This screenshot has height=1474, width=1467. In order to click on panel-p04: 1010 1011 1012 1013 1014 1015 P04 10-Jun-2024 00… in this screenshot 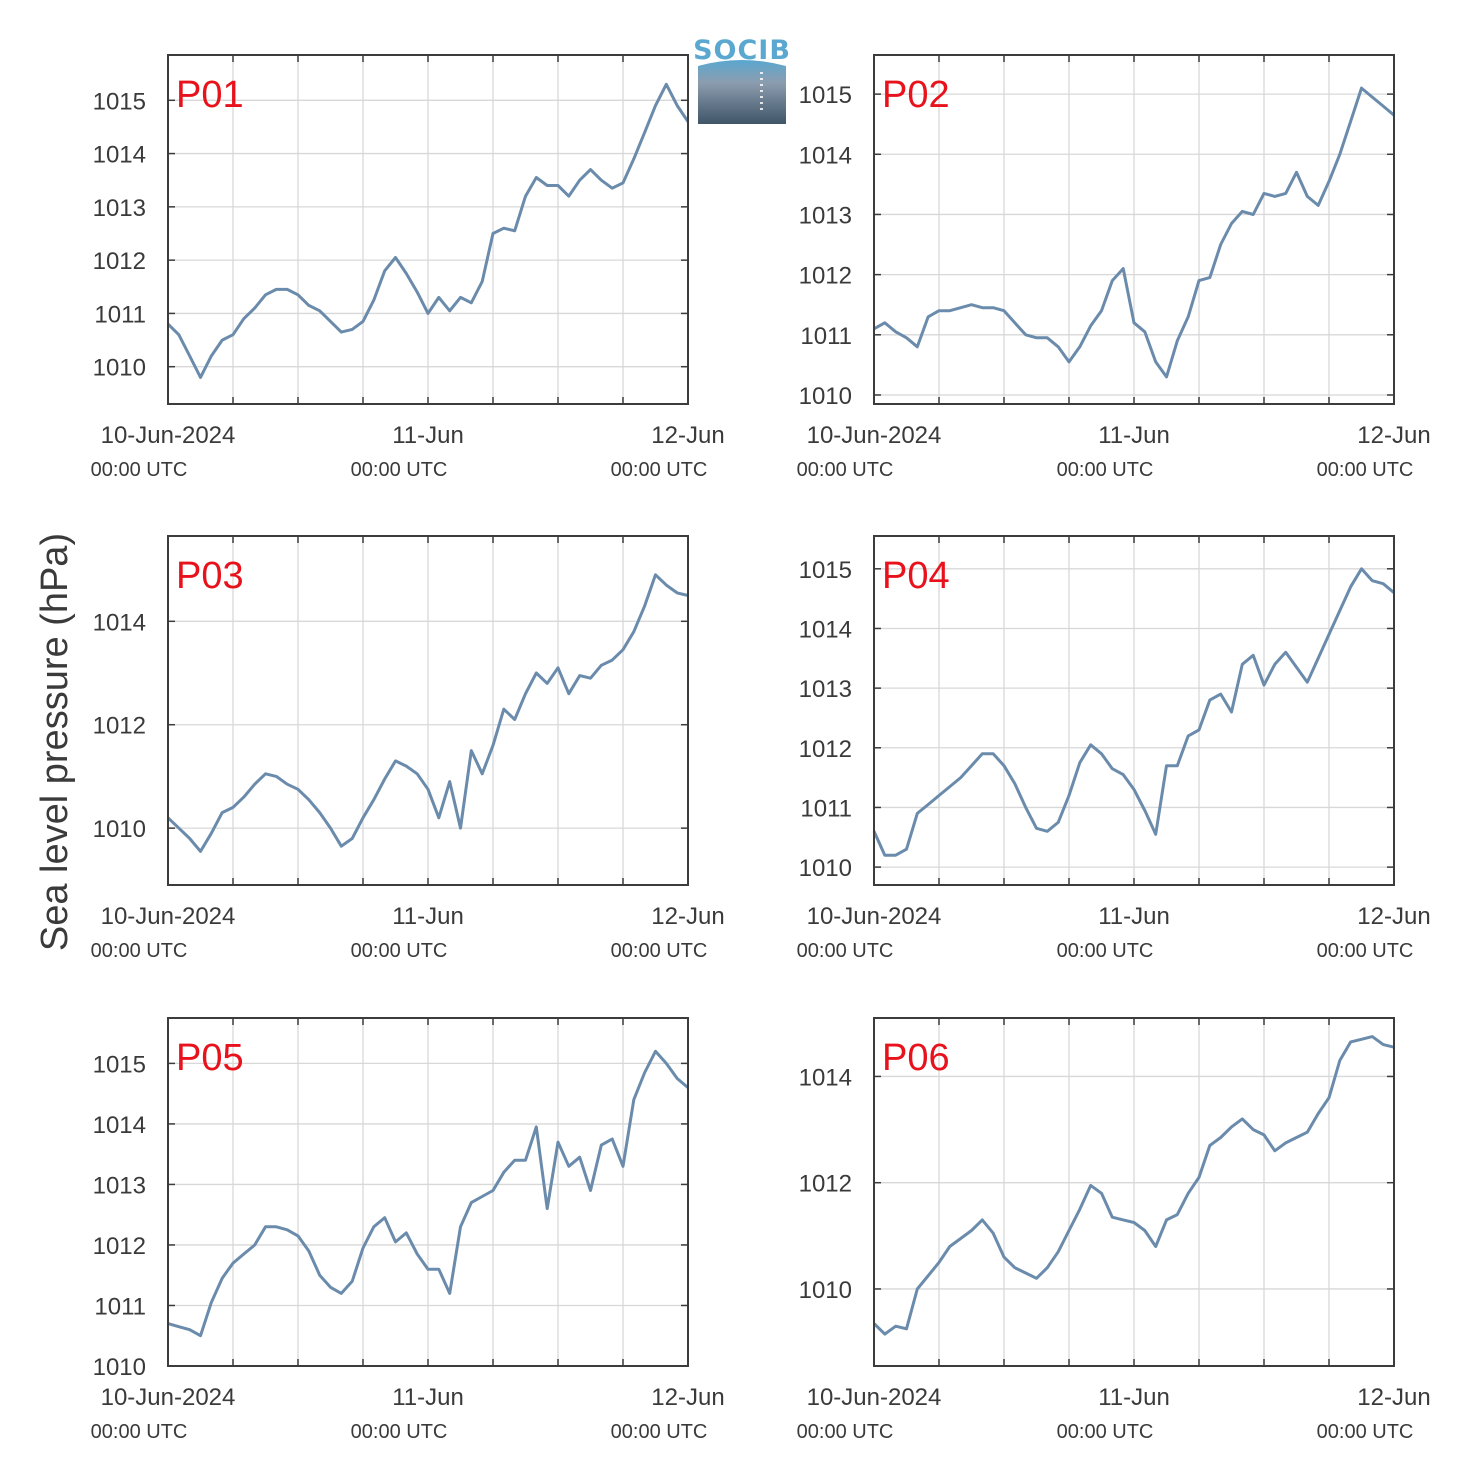, I will do `click(1114, 748)`.